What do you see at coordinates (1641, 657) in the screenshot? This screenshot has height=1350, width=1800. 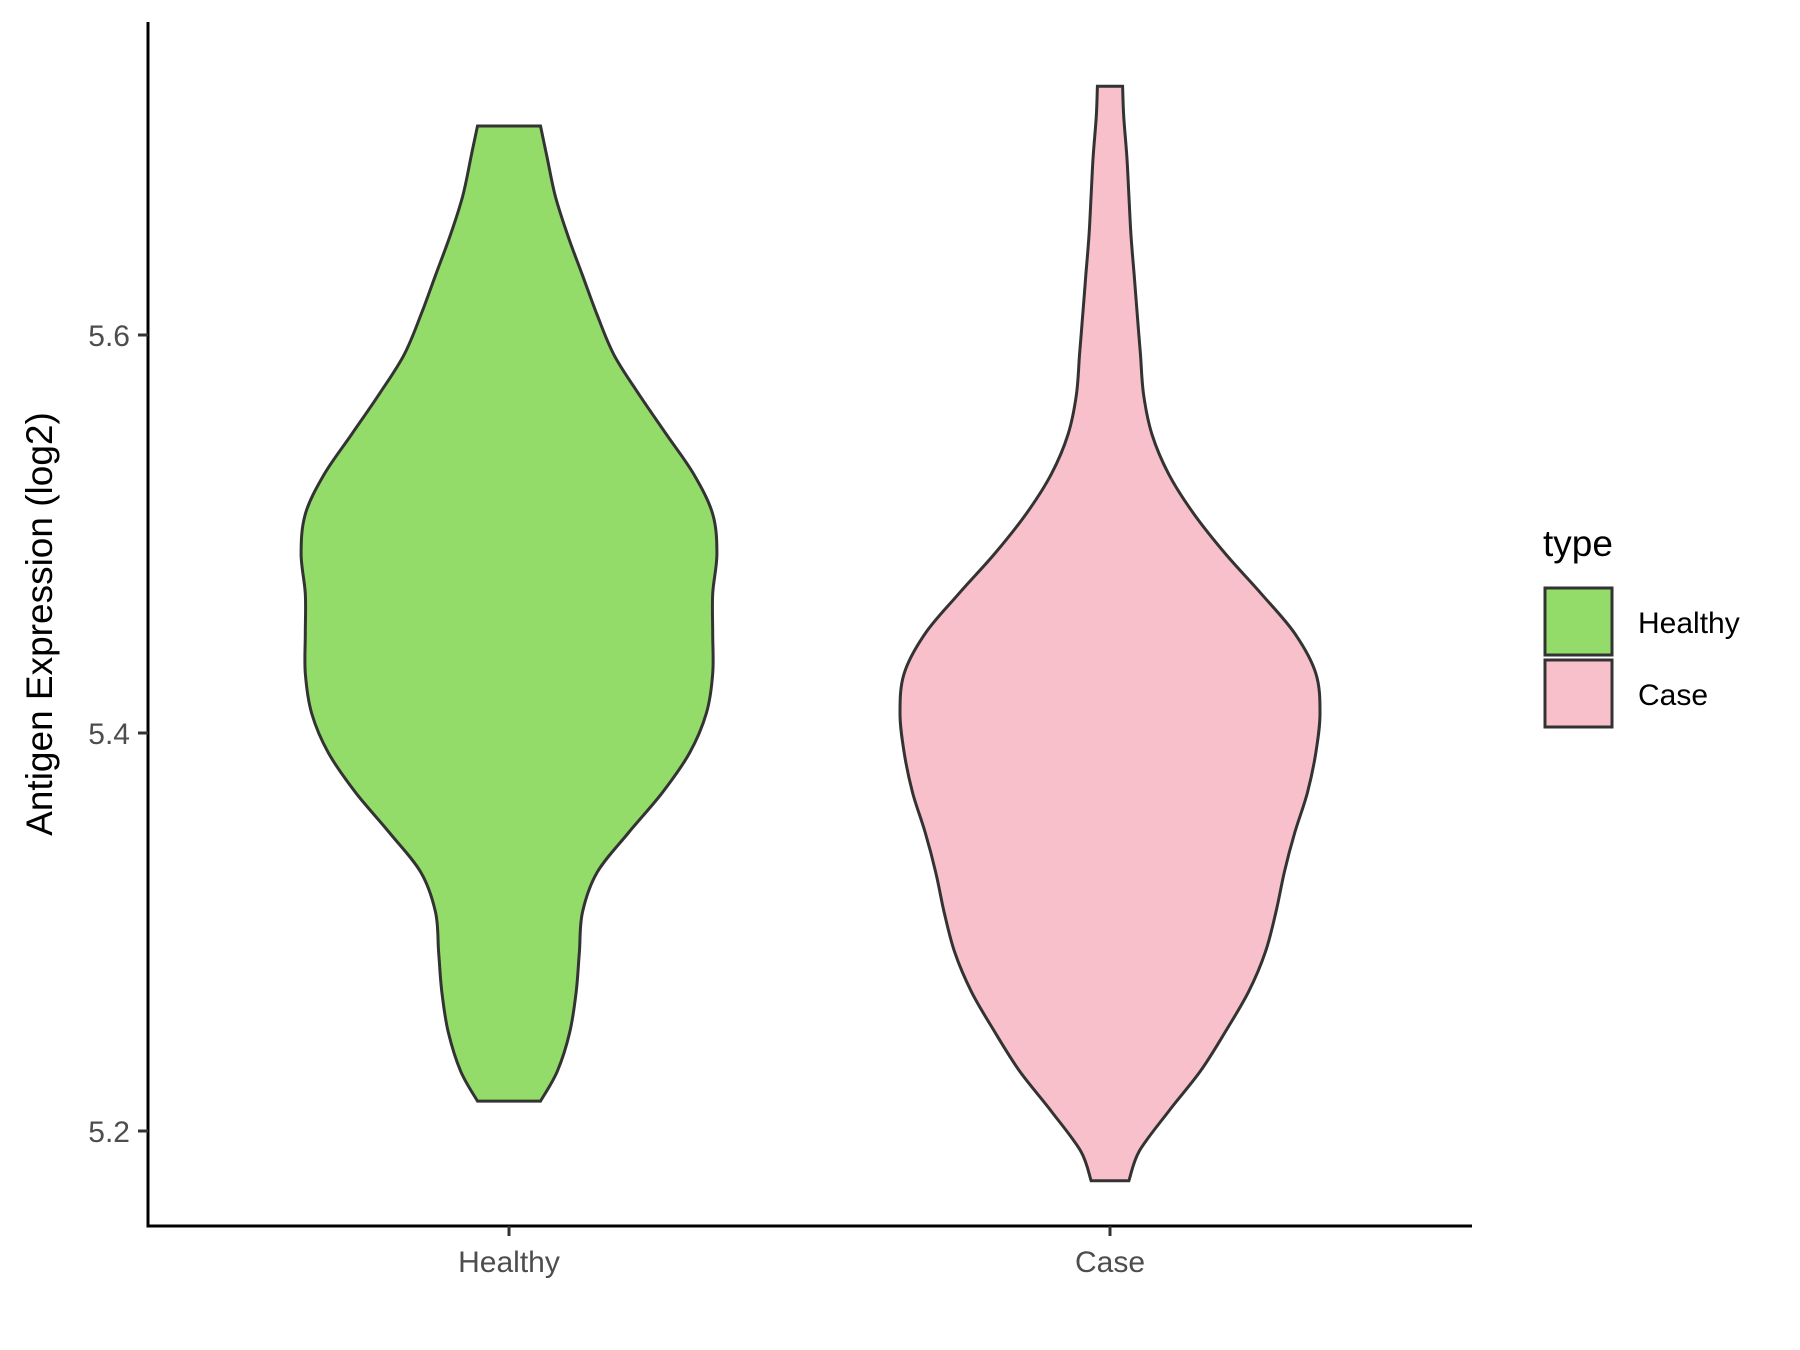 I see `legend-items: Healthy Case` at bounding box center [1641, 657].